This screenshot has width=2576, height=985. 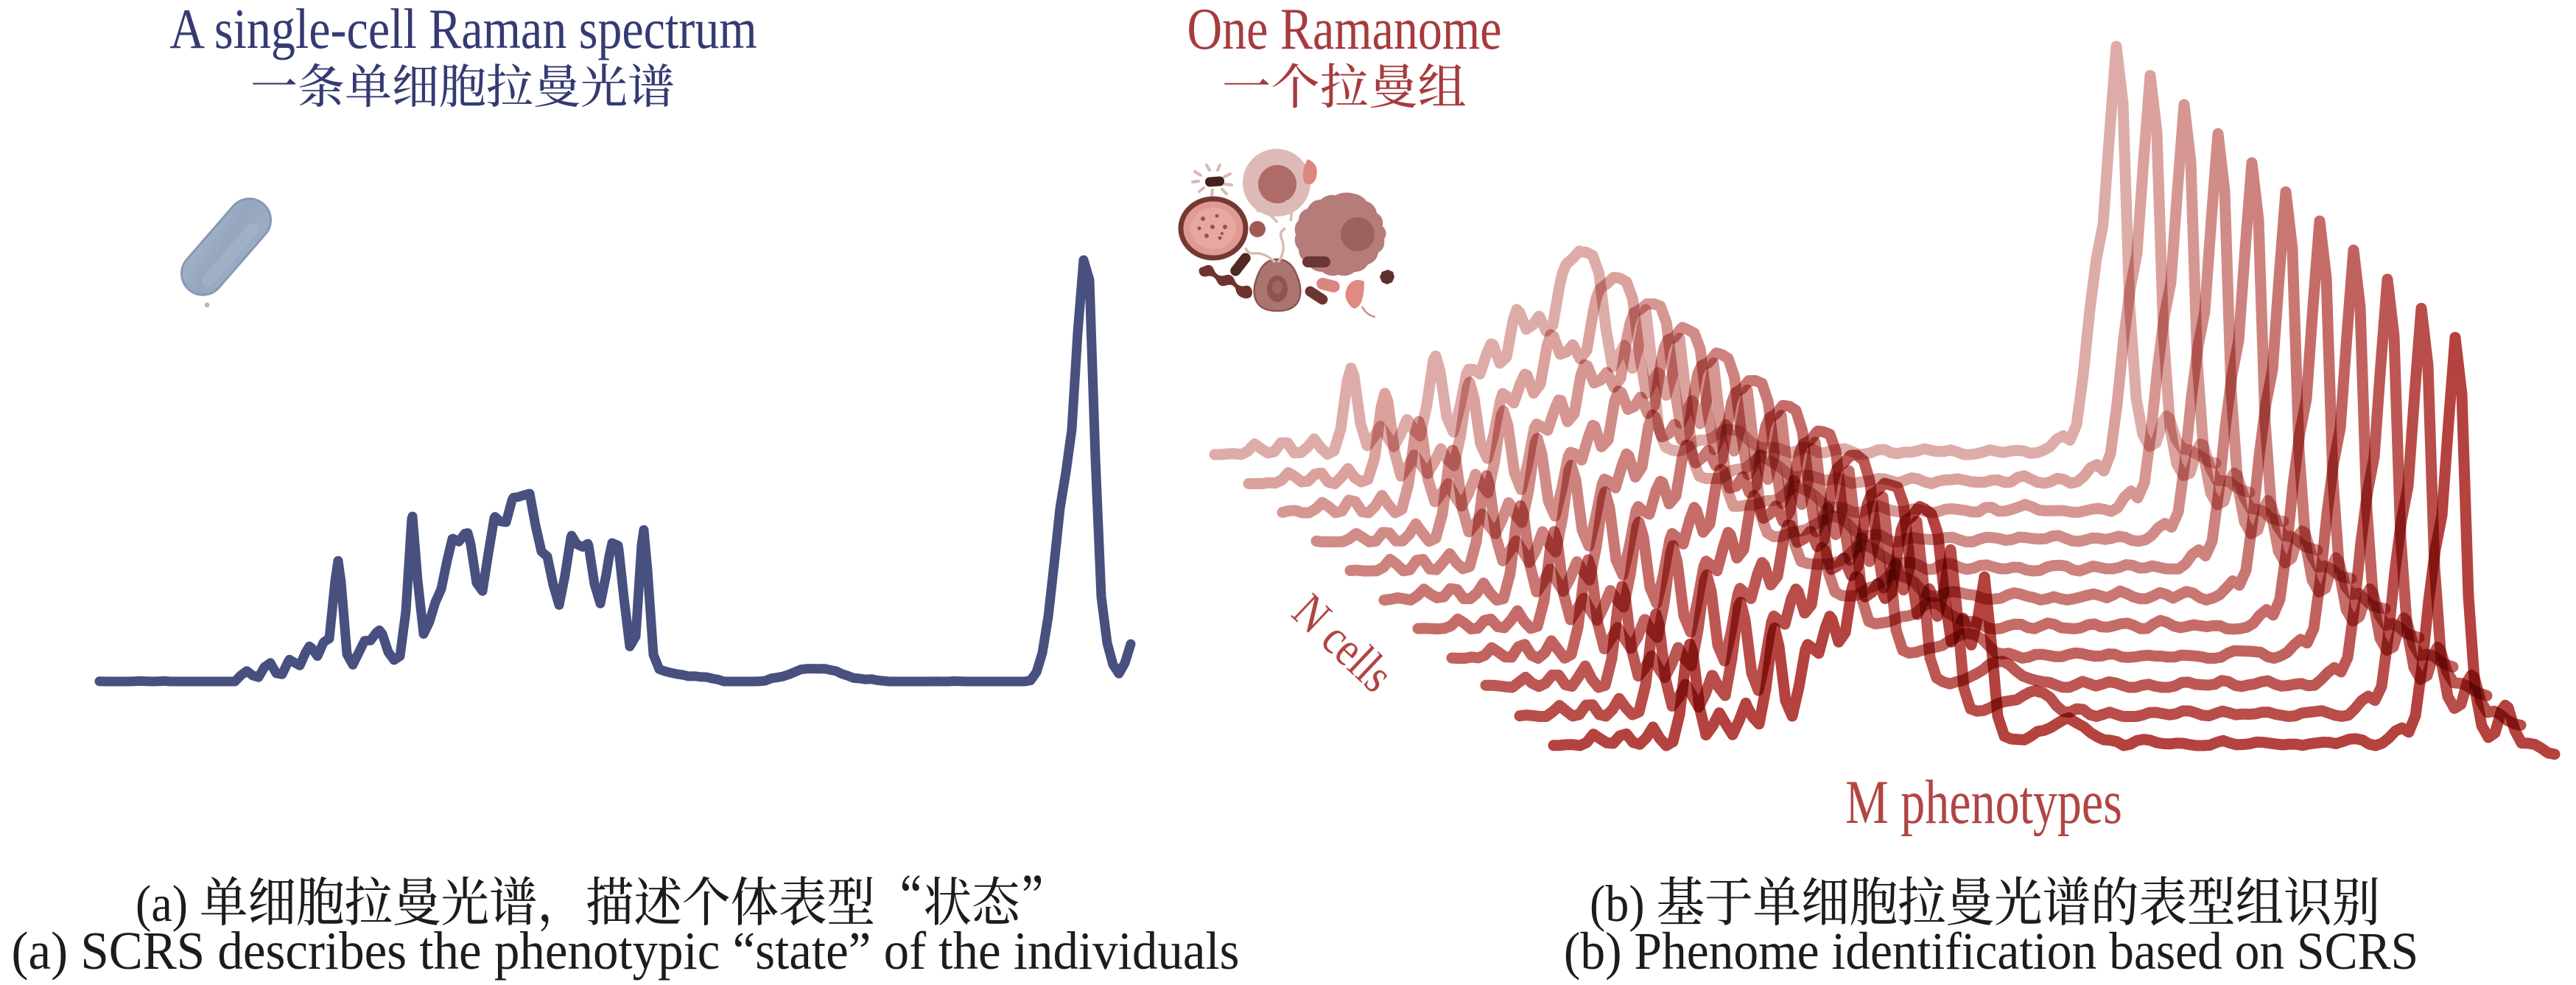 I want to click on svg-text: One Ramanome, so click(x=1344, y=31).